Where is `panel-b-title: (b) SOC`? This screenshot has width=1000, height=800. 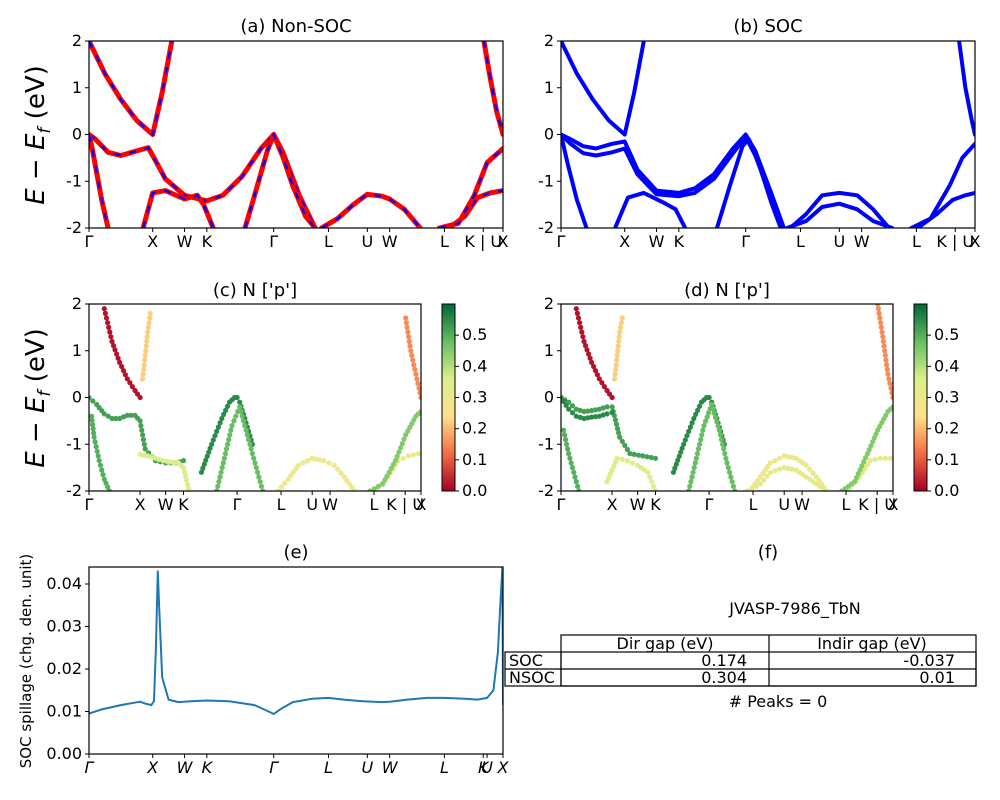
panel-b-title: (b) SOC is located at coordinates (767, 26).